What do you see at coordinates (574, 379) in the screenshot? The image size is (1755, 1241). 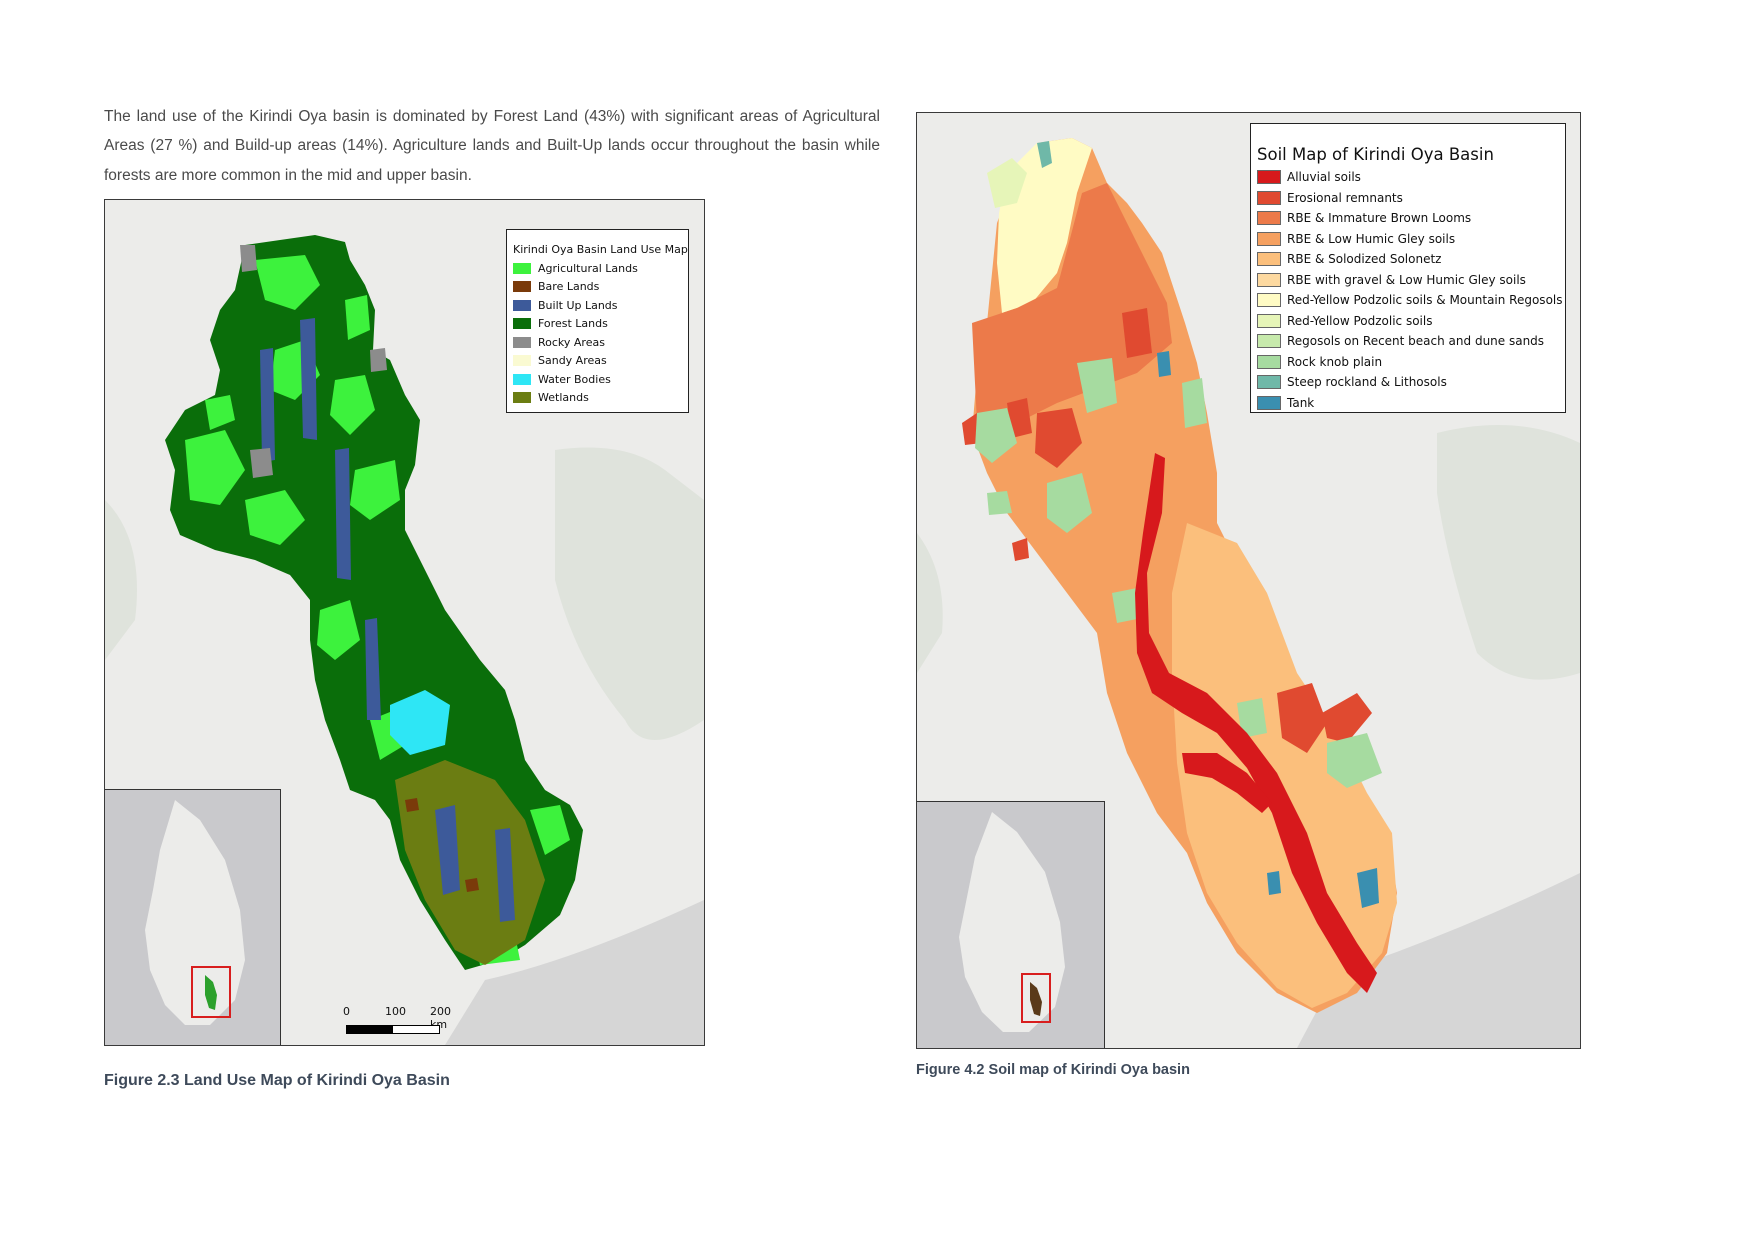 I see `legend-label: Water Bodies` at bounding box center [574, 379].